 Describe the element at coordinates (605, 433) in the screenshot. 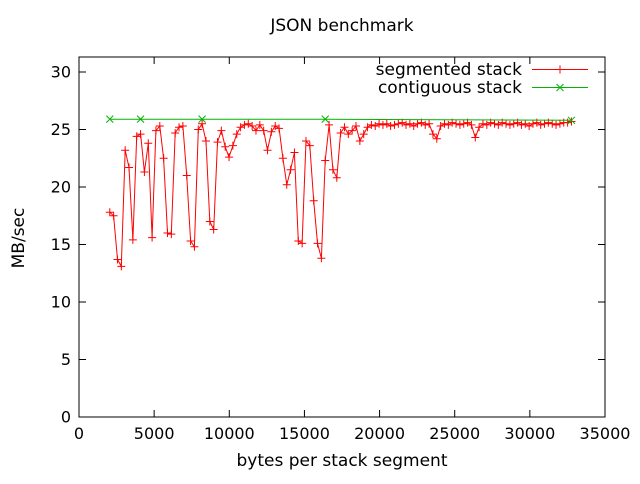

I see `x-tick-label: 35000` at that location.